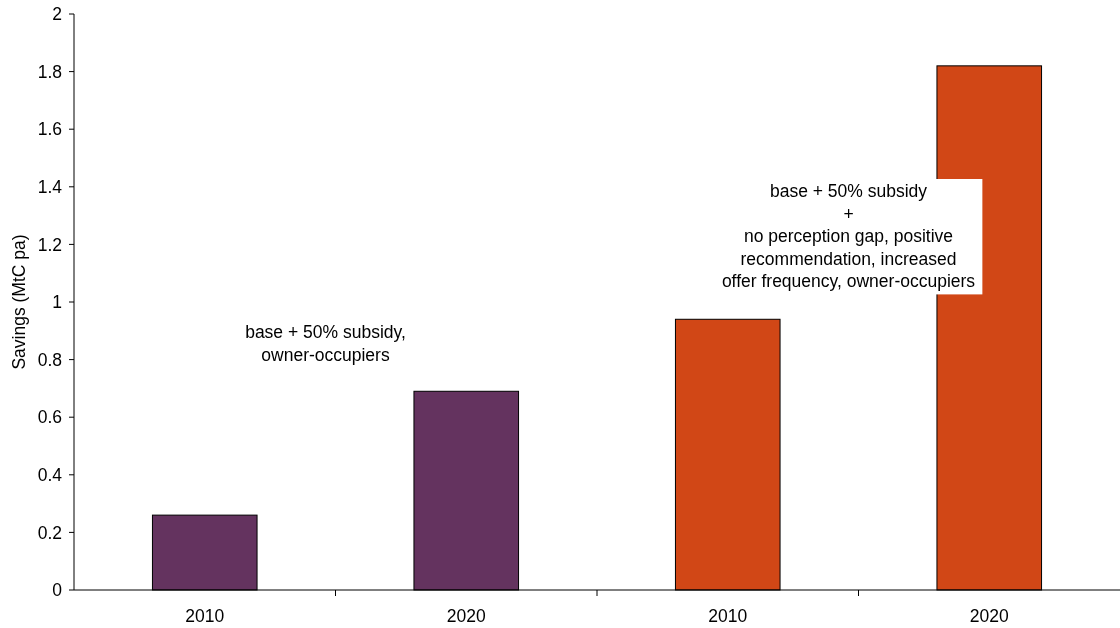  Describe the element at coordinates (19, 302) in the screenshot. I see `y-axis-title: Savings (MtC pa)` at that location.